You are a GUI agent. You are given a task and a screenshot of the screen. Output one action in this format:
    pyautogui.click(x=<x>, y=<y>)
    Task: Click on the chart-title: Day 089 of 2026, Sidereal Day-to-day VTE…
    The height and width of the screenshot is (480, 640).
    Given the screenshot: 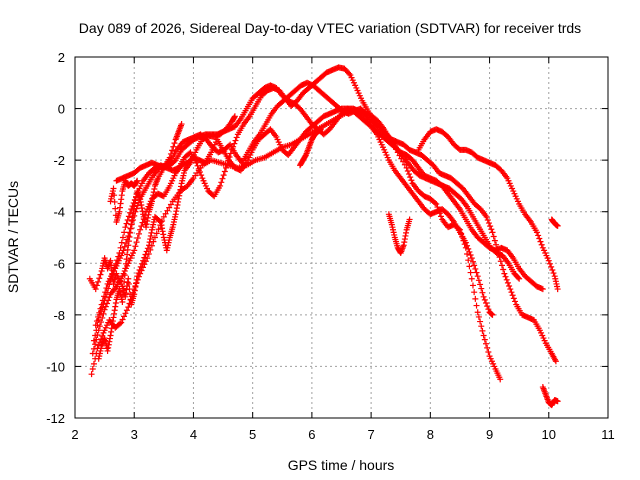 What is the action you would take?
    pyautogui.click(x=330, y=28)
    